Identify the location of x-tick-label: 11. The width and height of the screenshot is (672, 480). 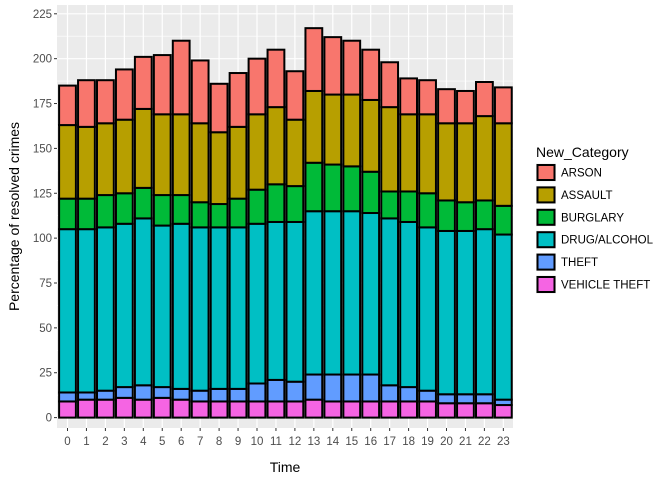
(276, 442).